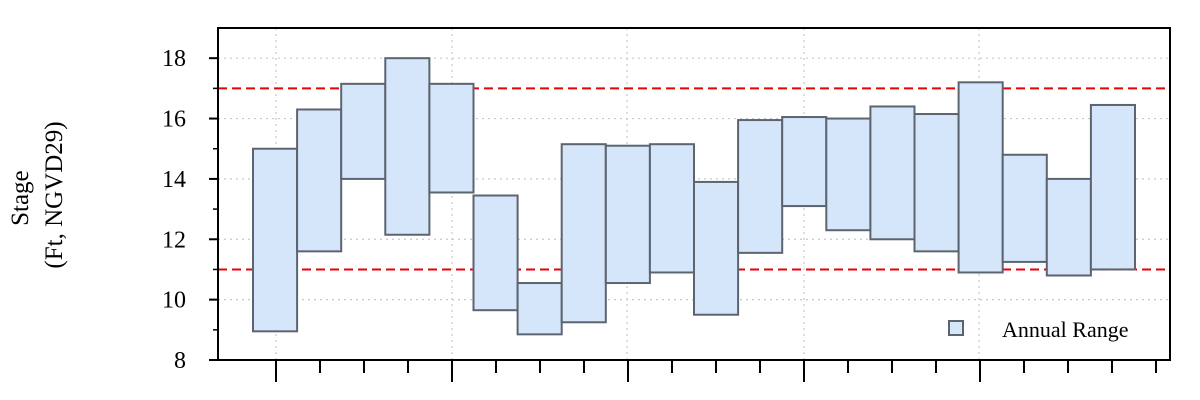 Image resolution: width=1200 pixels, height=400 pixels. What do you see at coordinates (174, 59) in the screenshot?
I see `y-tick-label: 18` at bounding box center [174, 59].